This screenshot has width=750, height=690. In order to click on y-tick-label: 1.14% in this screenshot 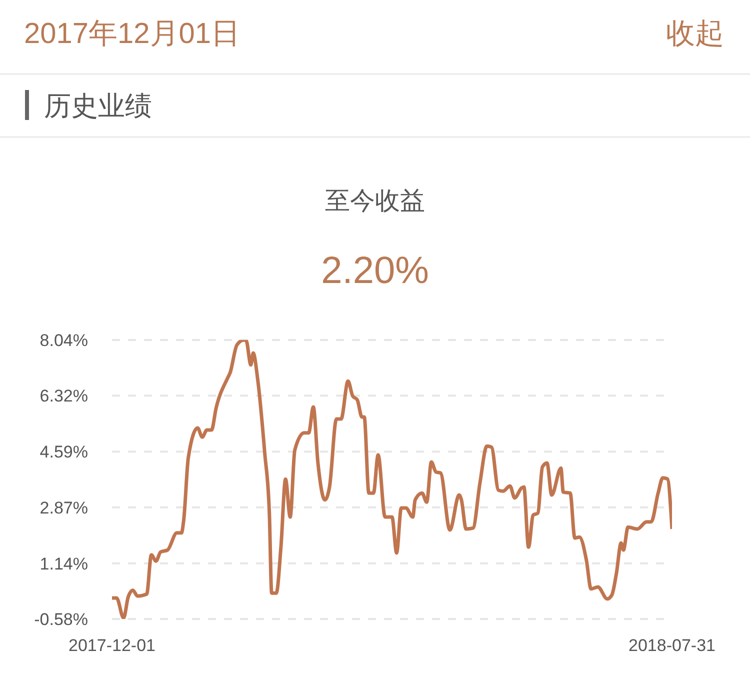, I will do `click(64, 564)`.